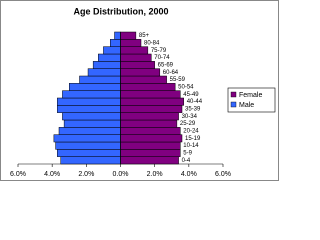 The width and height of the screenshot is (320, 240). Describe the element at coordinates (190, 117) in the screenshot. I see `category-label: 30-34` at that location.